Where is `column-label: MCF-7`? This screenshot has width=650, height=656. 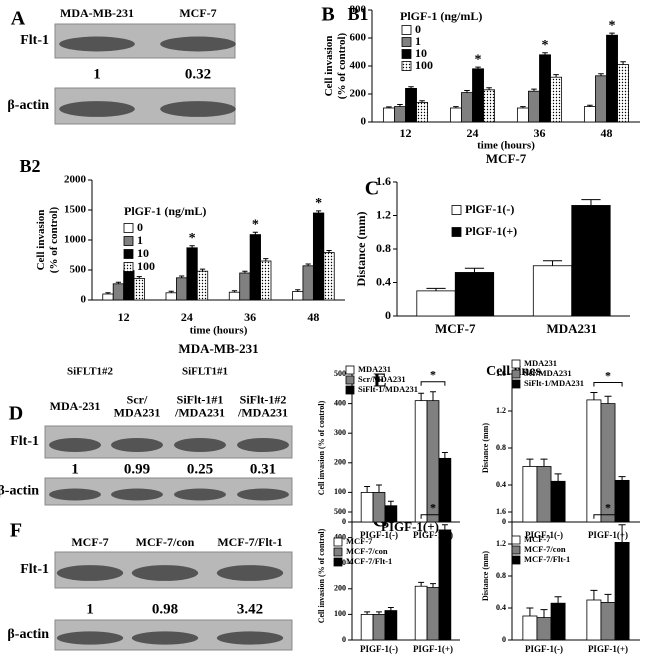
column-label: MCF-7 is located at coordinates (89, 542).